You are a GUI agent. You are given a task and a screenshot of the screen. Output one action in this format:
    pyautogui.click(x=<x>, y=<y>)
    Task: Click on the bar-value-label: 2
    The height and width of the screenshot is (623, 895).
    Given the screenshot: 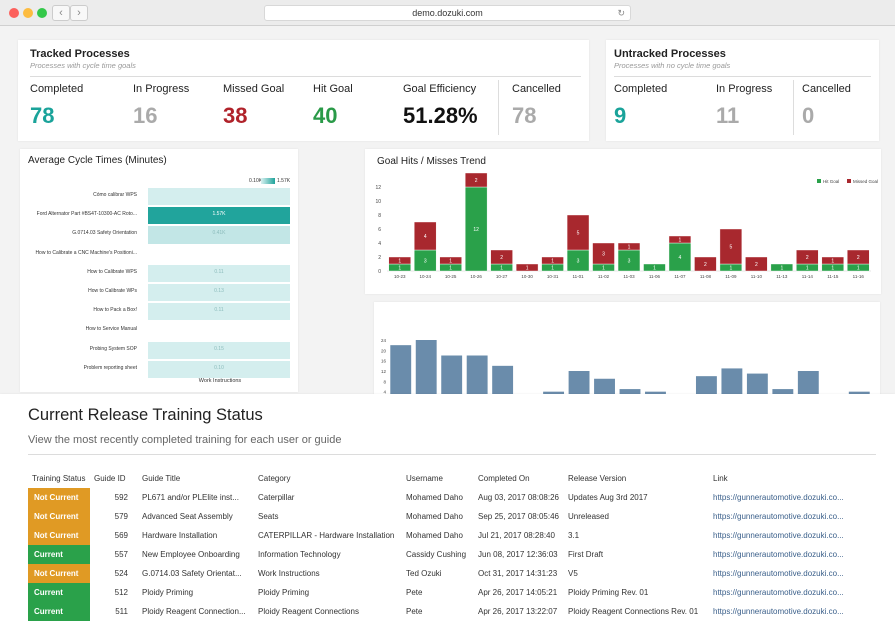 What is the action you would take?
    pyautogui.click(x=858, y=258)
    